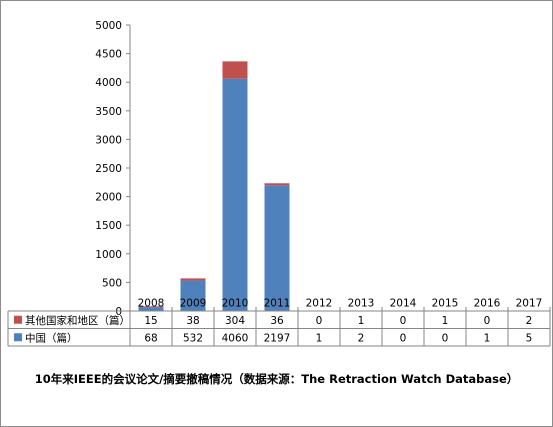 Image resolution: width=553 pixels, height=427 pixels. I want to click on y-tick-label: 5000, so click(108, 26).